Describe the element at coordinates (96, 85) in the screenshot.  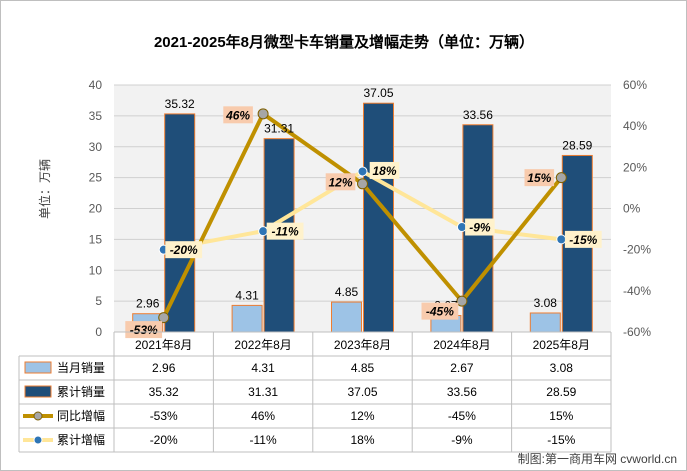
I see `y-tick-label: 40` at that location.